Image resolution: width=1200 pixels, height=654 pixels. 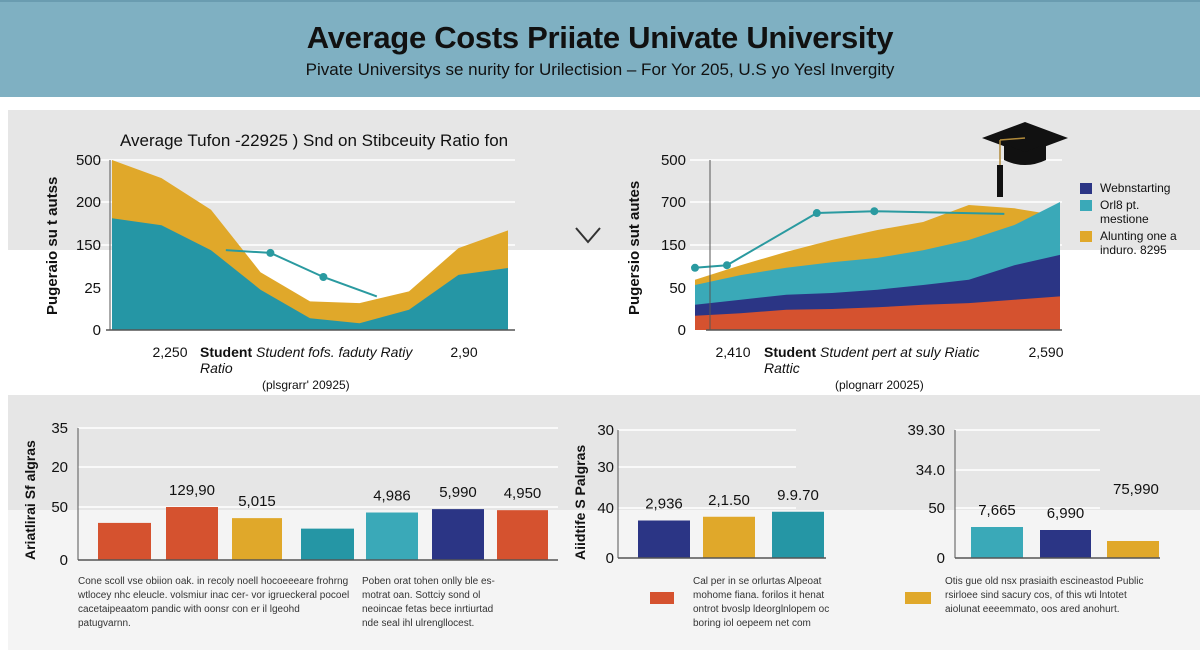 What do you see at coordinates (600, 37) in the screenshot?
I see `page-title: Average Costs Priiate Univate University` at bounding box center [600, 37].